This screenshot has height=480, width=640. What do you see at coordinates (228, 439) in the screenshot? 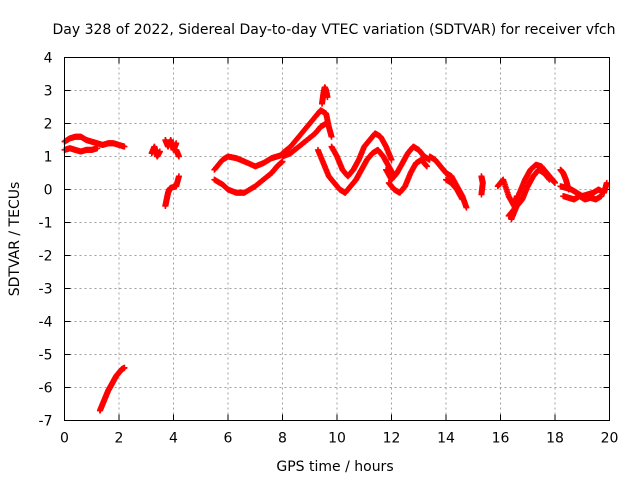
I see `x-tick-label: 6` at bounding box center [228, 439].